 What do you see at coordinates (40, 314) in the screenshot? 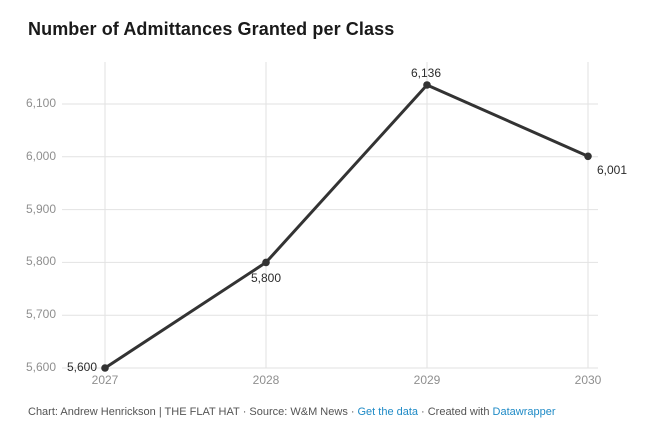
I see `y-tick-label: 5,700` at bounding box center [40, 314].